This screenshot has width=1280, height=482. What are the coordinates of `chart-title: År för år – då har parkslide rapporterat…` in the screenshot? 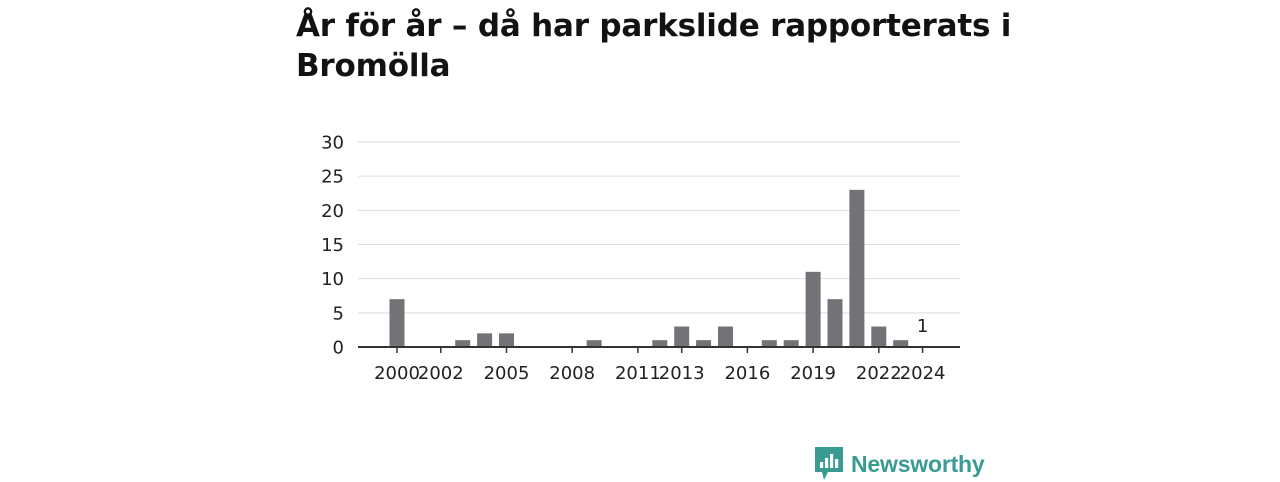 It's located at (654, 46).